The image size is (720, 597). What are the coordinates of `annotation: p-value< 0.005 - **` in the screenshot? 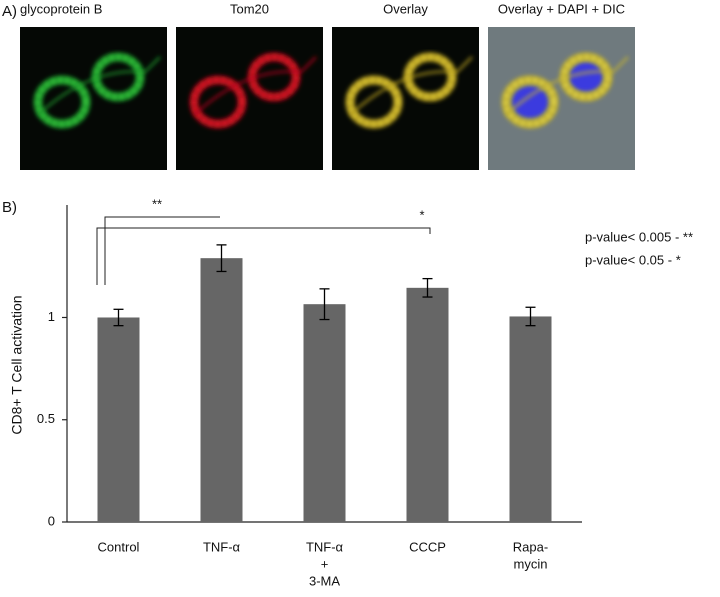 It's located at (639, 236).